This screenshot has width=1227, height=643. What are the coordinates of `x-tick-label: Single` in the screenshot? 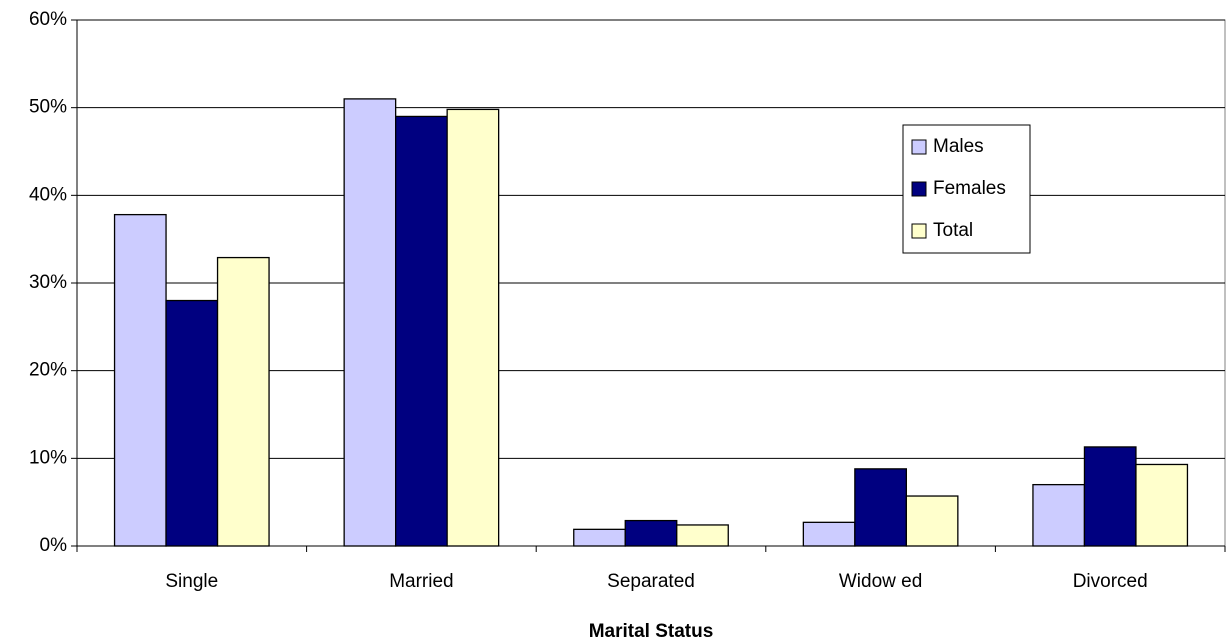 It's located at (191, 581).